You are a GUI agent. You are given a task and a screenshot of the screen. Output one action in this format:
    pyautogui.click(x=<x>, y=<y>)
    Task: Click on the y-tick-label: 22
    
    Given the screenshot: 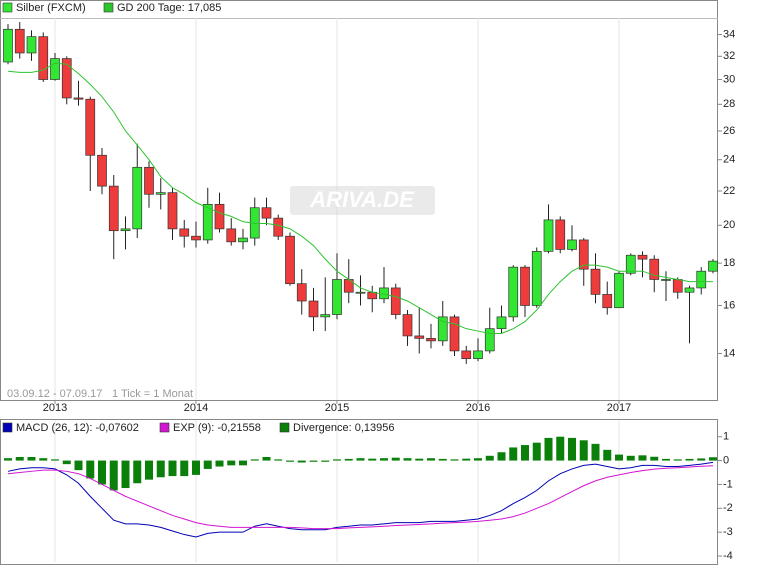 What is the action you would take?
    pyautogui.click(x=729, y=191)
    